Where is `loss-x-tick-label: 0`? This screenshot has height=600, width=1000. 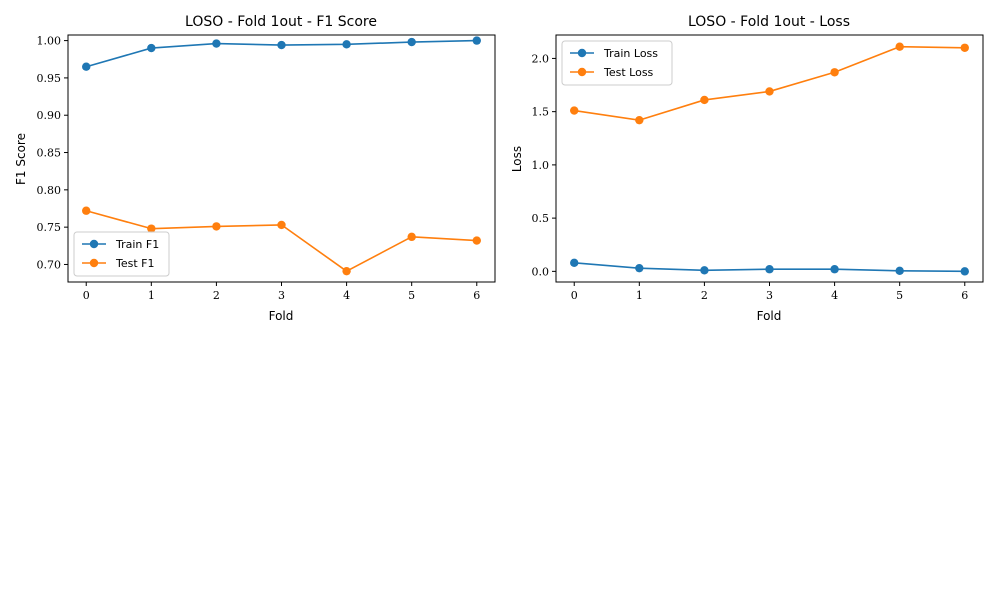 loss-x-tick-label: 0 is located at coordinates (574, 295).